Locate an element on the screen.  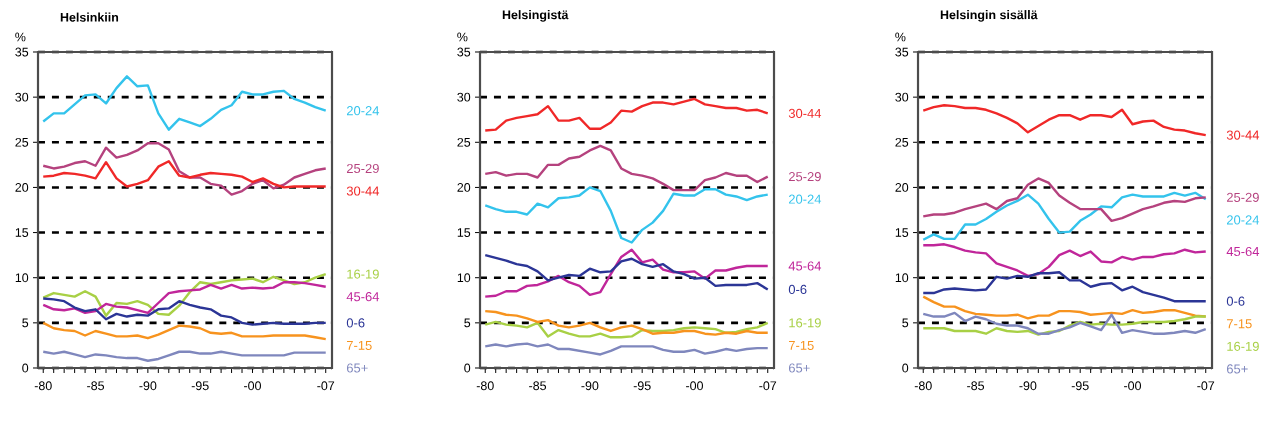
chart-title: Helsinkiin is located at coordinates (89, 17).